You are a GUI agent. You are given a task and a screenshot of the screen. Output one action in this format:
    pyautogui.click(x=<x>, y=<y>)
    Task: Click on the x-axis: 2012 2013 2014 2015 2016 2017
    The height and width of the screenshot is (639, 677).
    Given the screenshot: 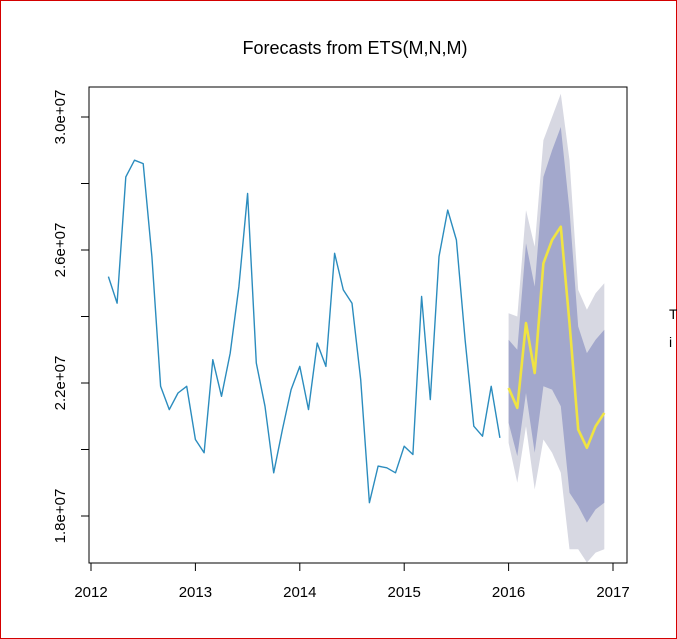 What is the action you would take?
    pyautogui.click(x=352, y=581)
    